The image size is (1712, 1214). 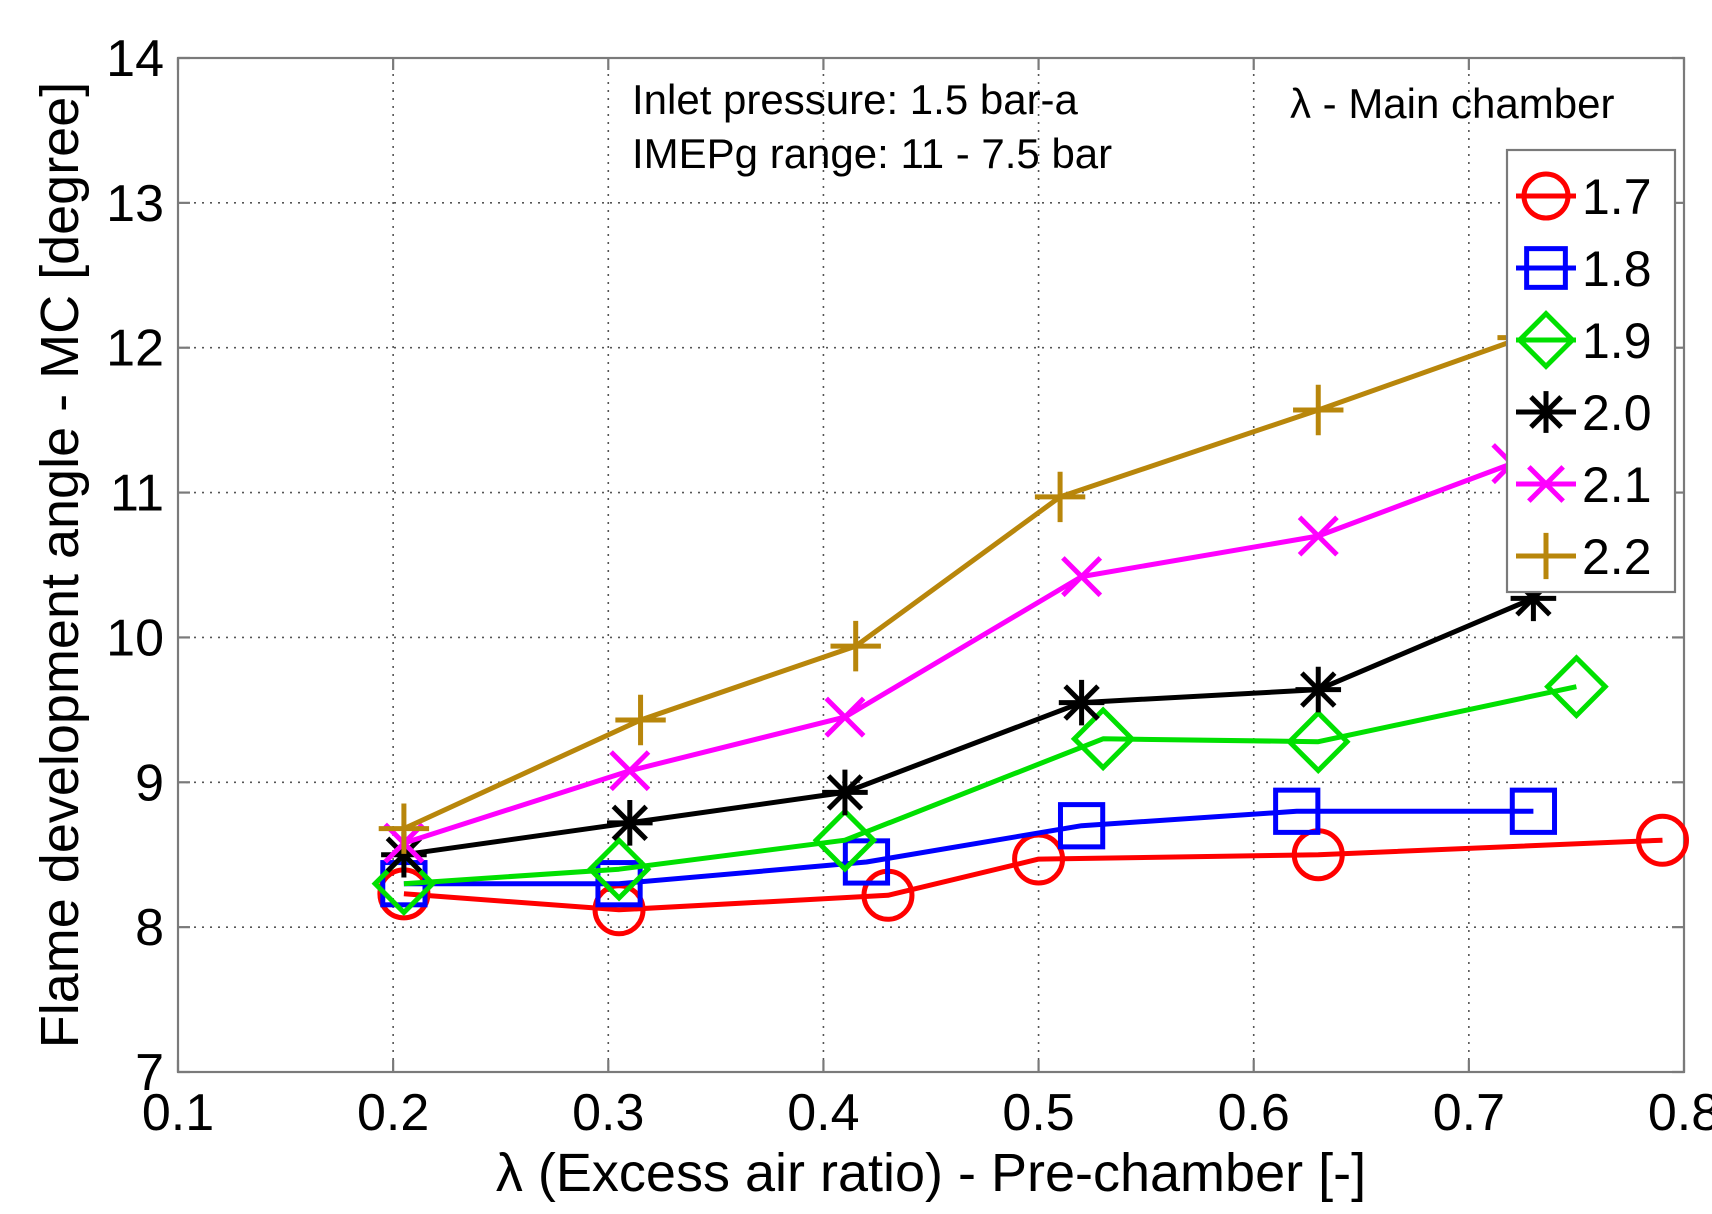 I want to click on legend-box, so click(x=1591, y=371).